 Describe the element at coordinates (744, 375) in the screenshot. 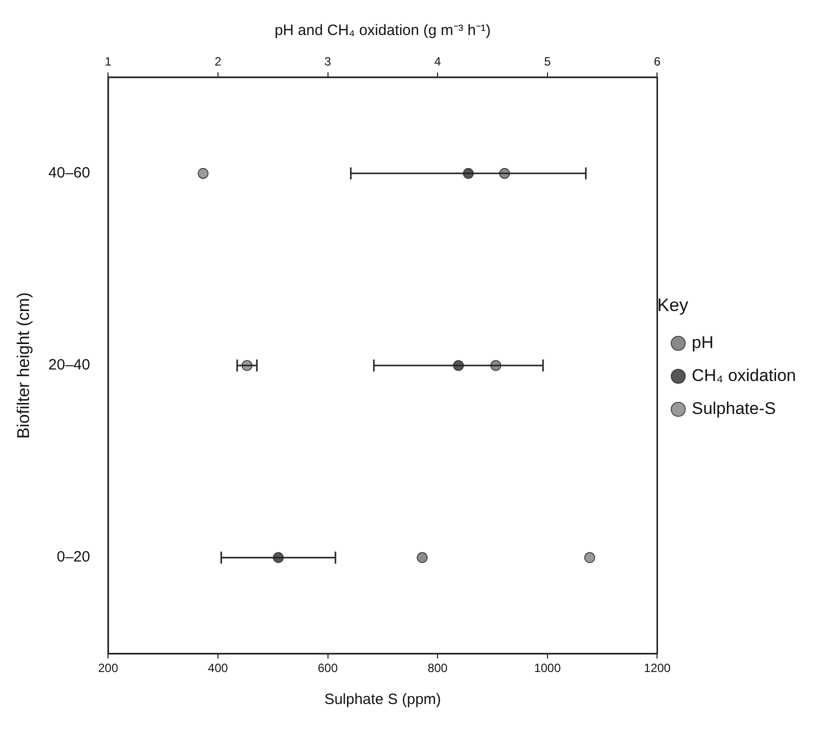

I see `legend-label: CH₄ oxidation` at that location.